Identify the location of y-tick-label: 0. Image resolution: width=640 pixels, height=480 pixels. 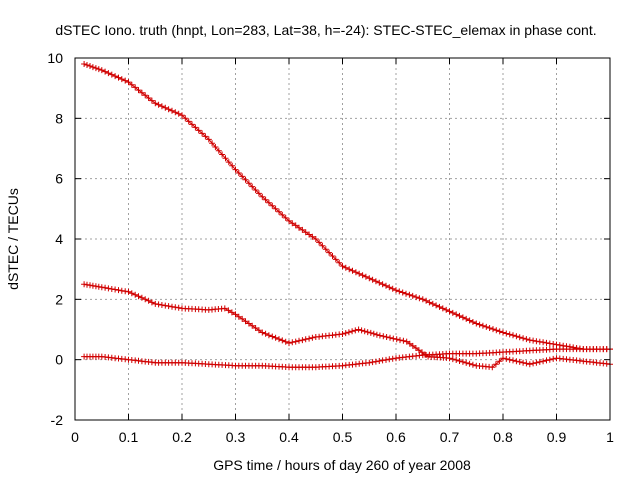
(59, 360).